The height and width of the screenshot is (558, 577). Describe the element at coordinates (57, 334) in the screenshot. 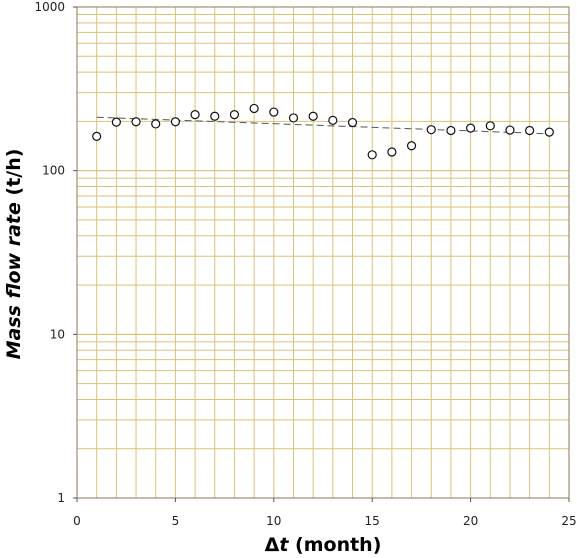

I see `y-tick-label: 10` at that location.